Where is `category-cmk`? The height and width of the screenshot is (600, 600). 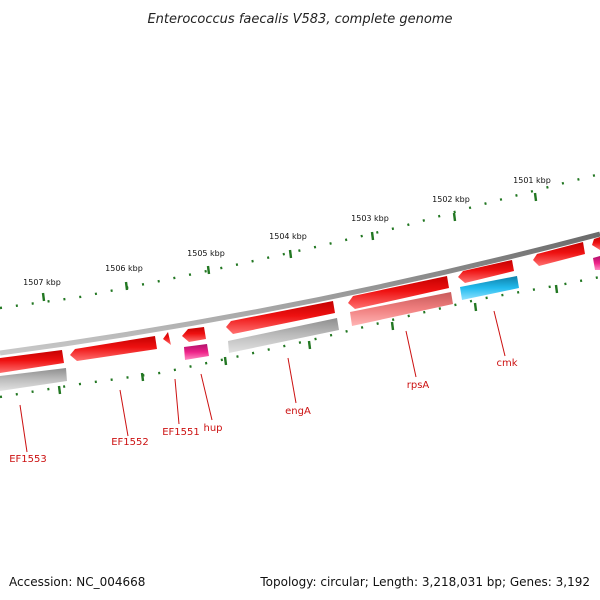 category-cmk is located at coordinates (489, 288).